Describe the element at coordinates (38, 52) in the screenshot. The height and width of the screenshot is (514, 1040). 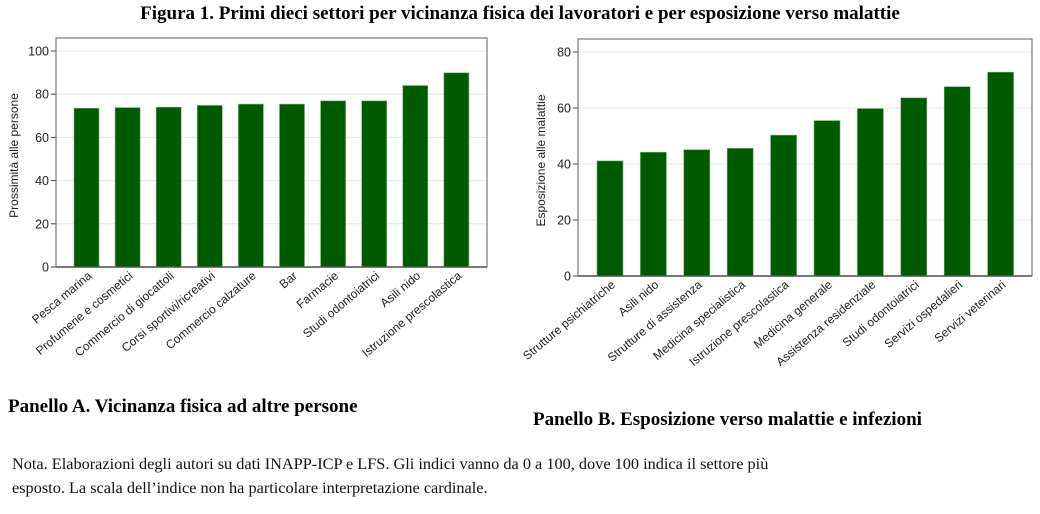
I see `y-tick-label: 100` at that location.